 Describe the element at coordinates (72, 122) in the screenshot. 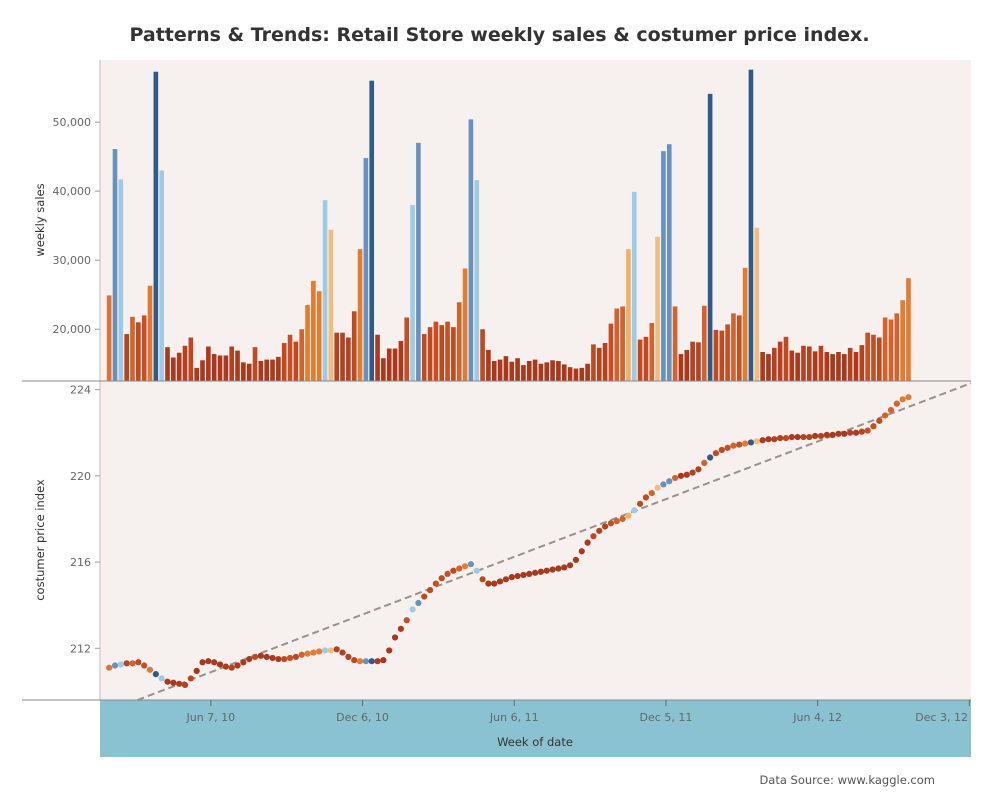

I see `sales-y-tick-label: 50,000` at that location.